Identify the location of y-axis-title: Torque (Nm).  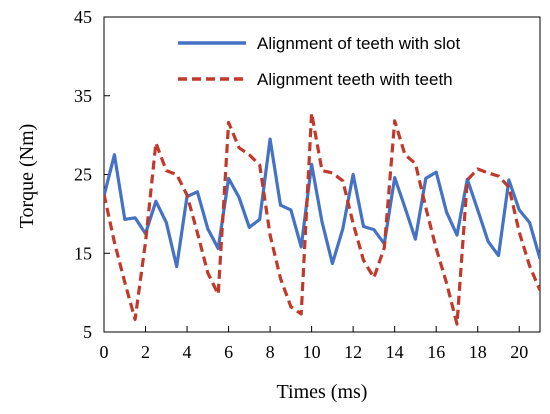
(27, 176).